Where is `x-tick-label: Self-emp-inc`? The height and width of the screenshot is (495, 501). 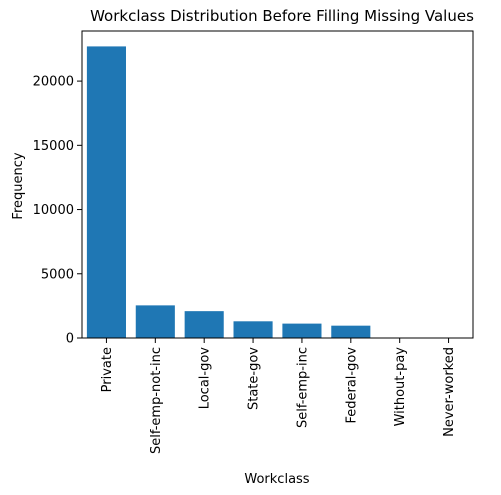
x-tick-label: Self-emp-inc is located at coordinates (302, 387).